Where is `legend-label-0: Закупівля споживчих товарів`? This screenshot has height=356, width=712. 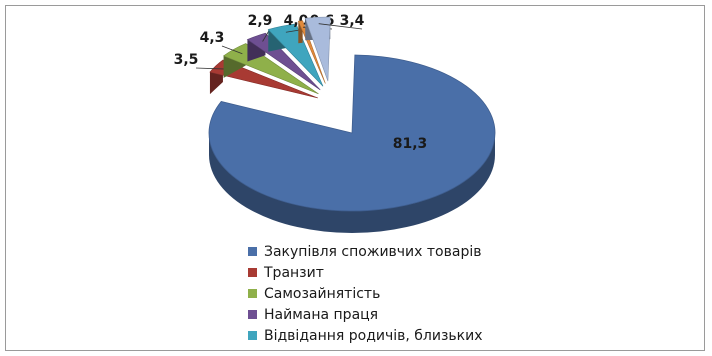 legend-label-0: Закупівля споживчих товарів is located at coordinates (372, 252).